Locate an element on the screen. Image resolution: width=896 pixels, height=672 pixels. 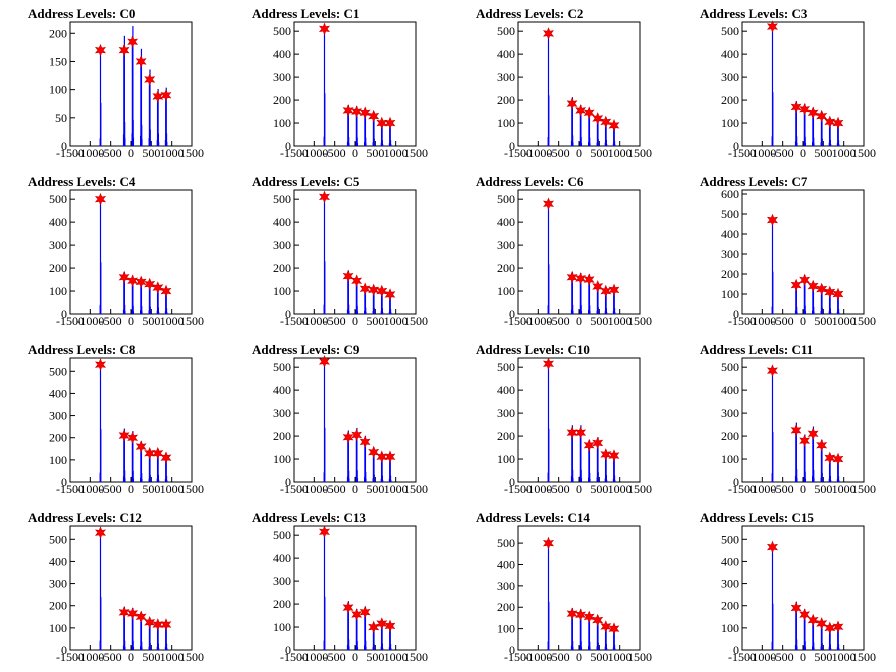
y-tick-label: 150 is located at coordinates (58, 61).